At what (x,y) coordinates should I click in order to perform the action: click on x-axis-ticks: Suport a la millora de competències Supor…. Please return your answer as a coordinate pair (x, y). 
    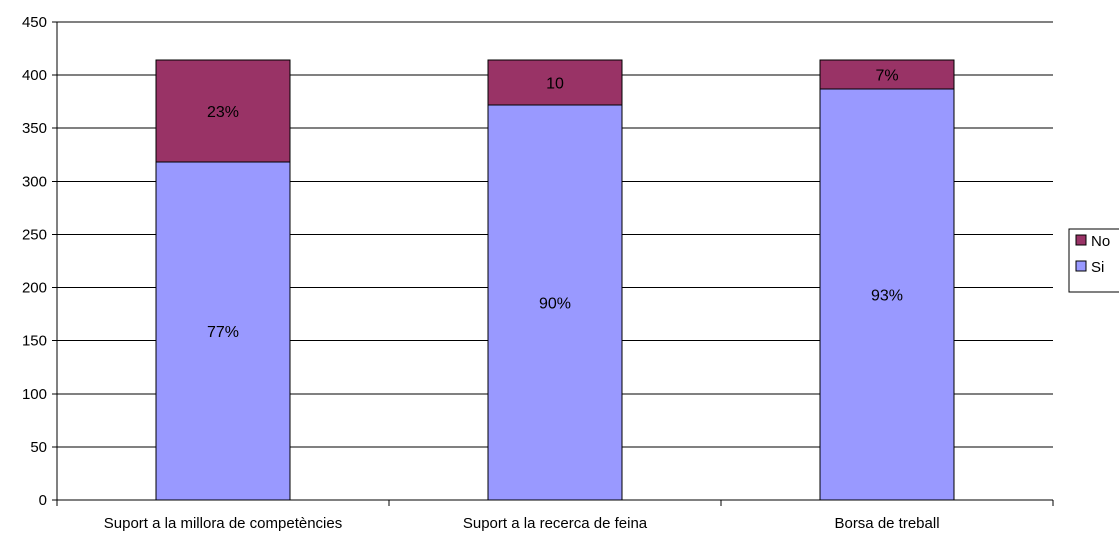
    Looking at the image, I should click on (555, 516).